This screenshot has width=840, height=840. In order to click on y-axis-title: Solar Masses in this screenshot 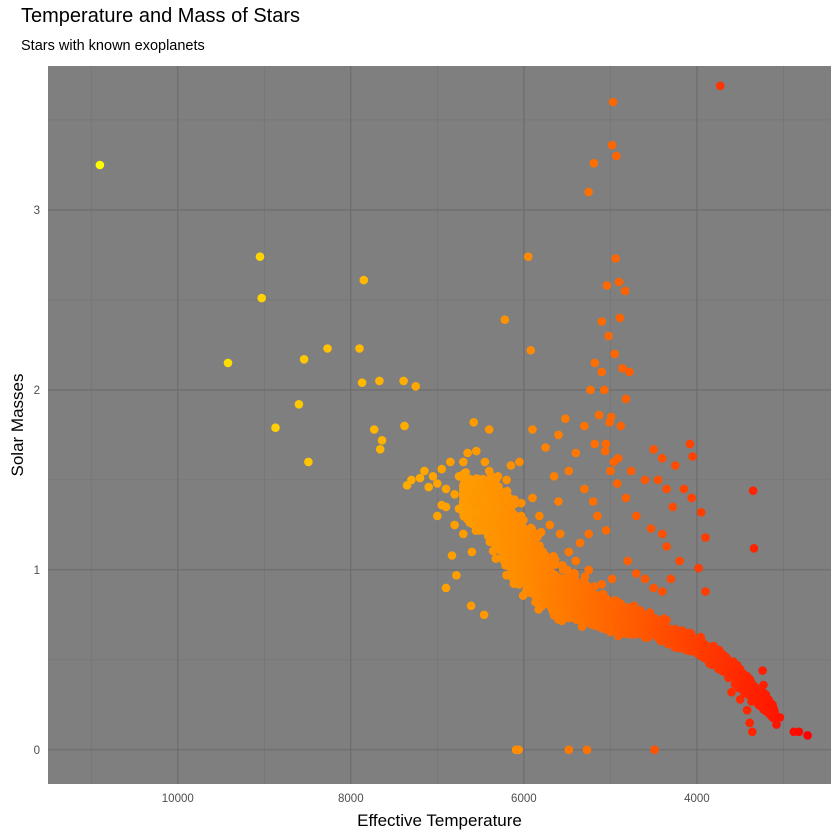, I will do `click(17, 425)`.